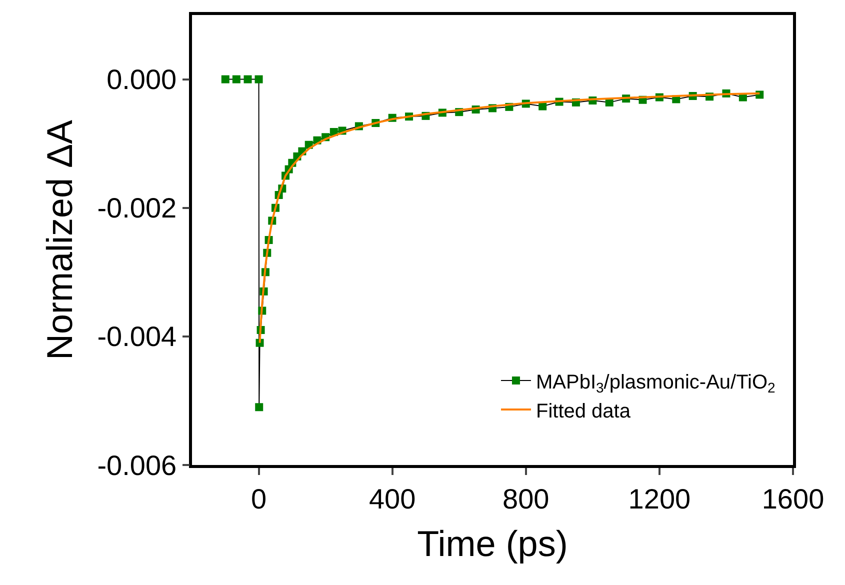 The image size is (845, 585). What do you see at coordinates (137, 465) in the screenshot?
I see `y-tick-label: -0.006` at bounding box center [137, 465].